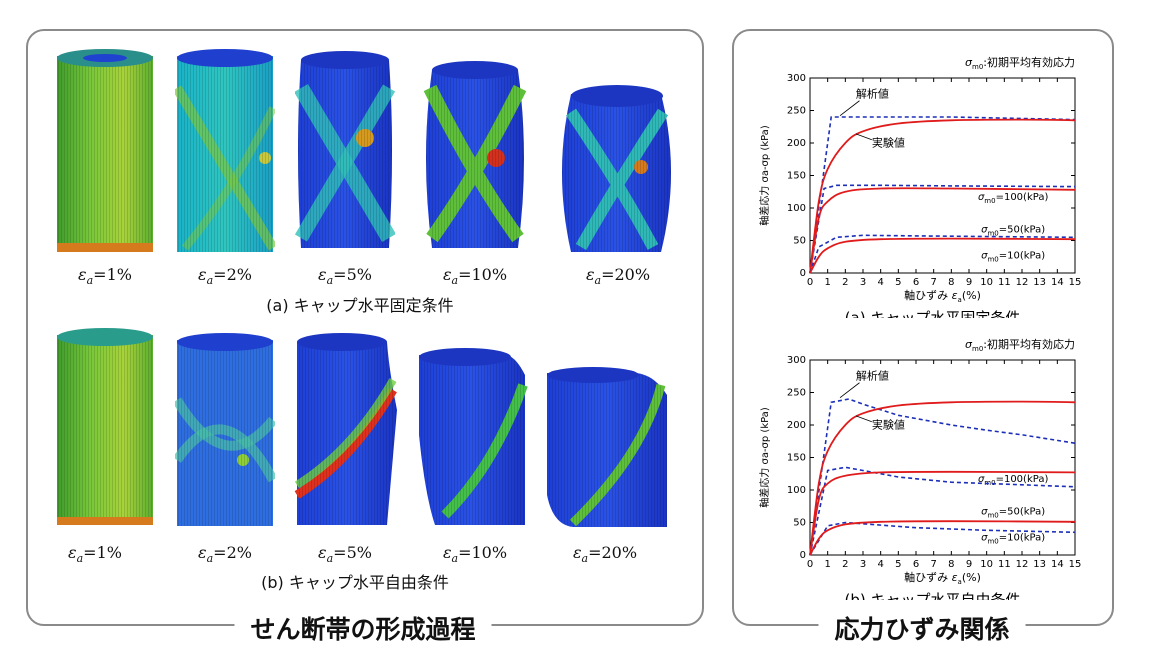  I want to click on strain-label-b-1: εa=1%, so click(95, 554).